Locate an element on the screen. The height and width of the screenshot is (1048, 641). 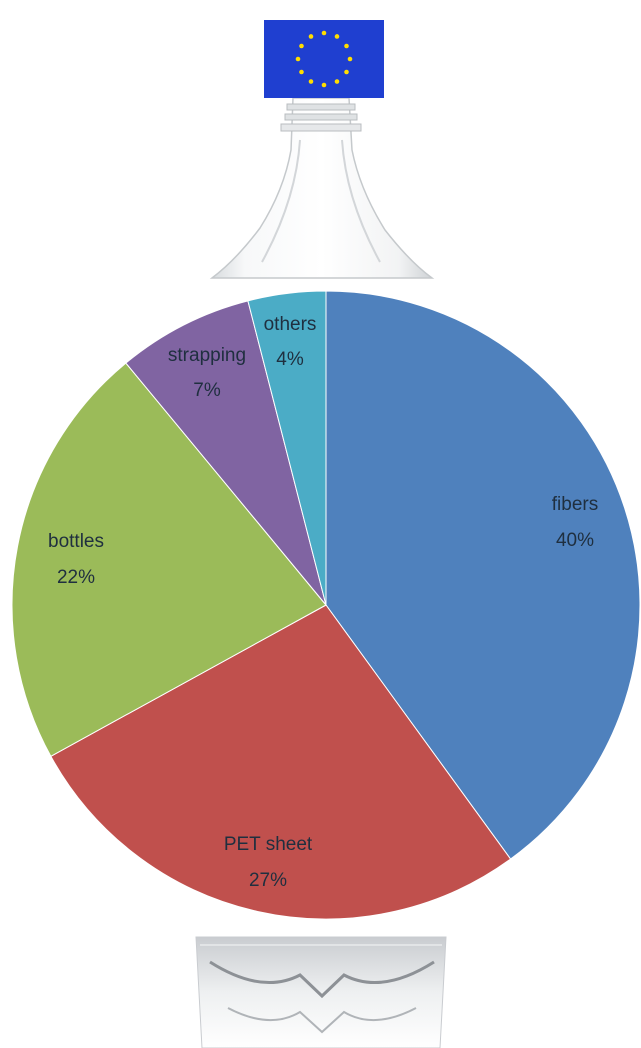
pie-slice-others is located at coordinates (287, 448).